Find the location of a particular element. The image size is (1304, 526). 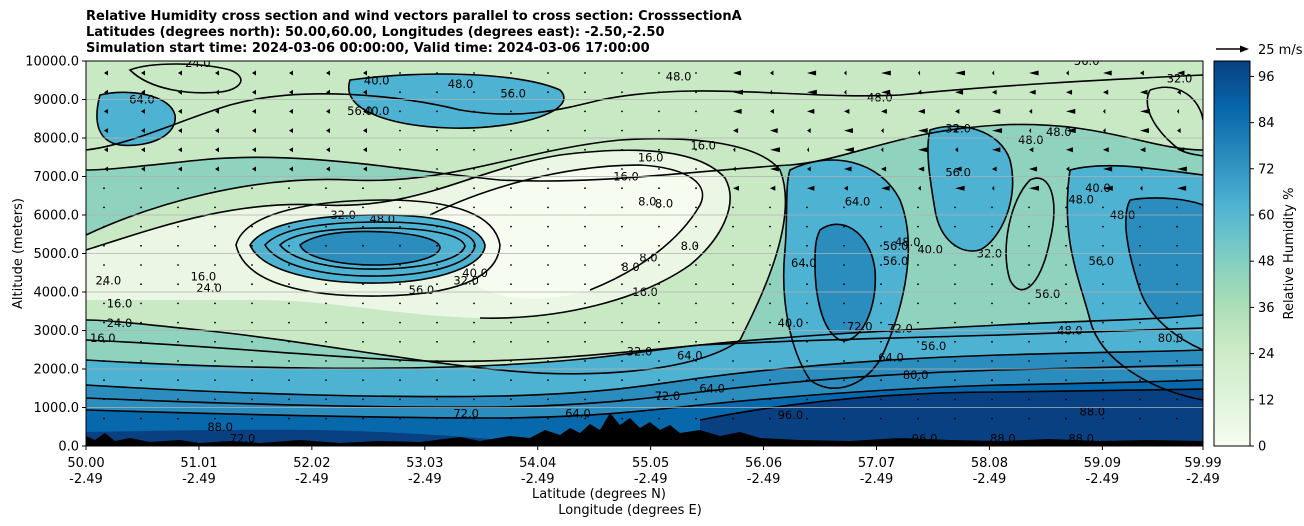

colorbar-tick-label: 48 is located at coordinates (1266, 262).